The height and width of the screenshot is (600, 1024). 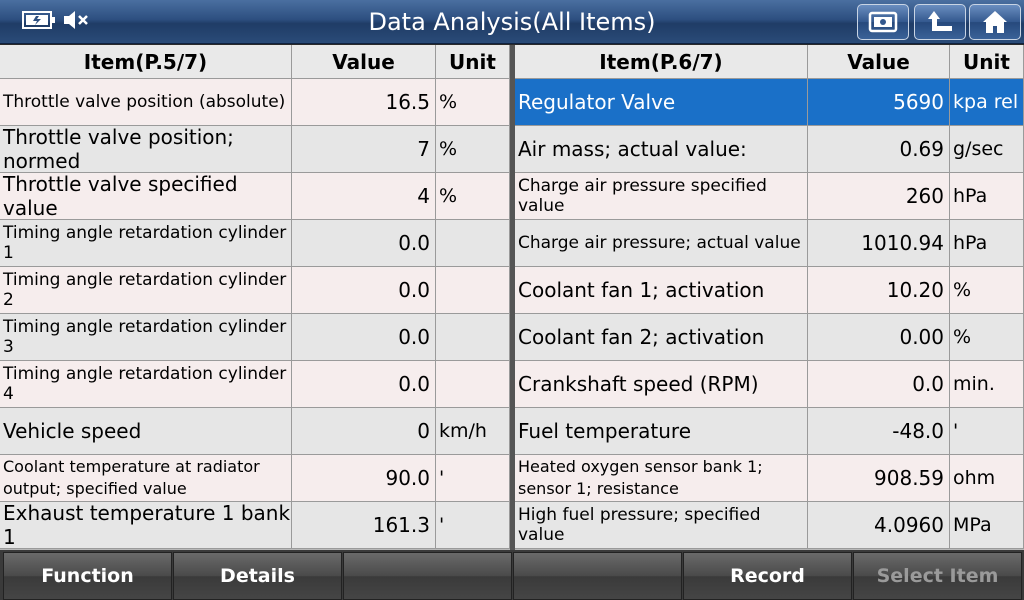 What do you see at coordinates (364, 431) in the screenshot?
I see `item-value: 0` at bounding box center [364, 431].